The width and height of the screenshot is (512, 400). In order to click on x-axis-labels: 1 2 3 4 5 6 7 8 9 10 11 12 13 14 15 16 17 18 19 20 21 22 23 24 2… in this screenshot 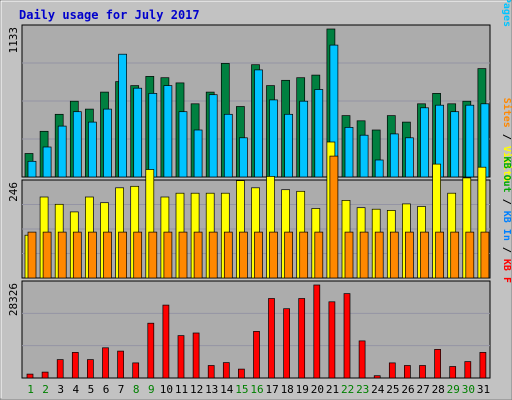, I will do `click(258, 389)`.